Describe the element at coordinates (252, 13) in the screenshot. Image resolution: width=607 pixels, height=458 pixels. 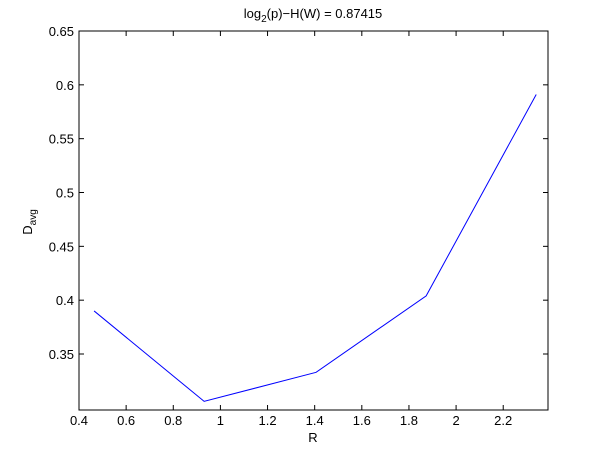
I see `title-part: log` at that location.